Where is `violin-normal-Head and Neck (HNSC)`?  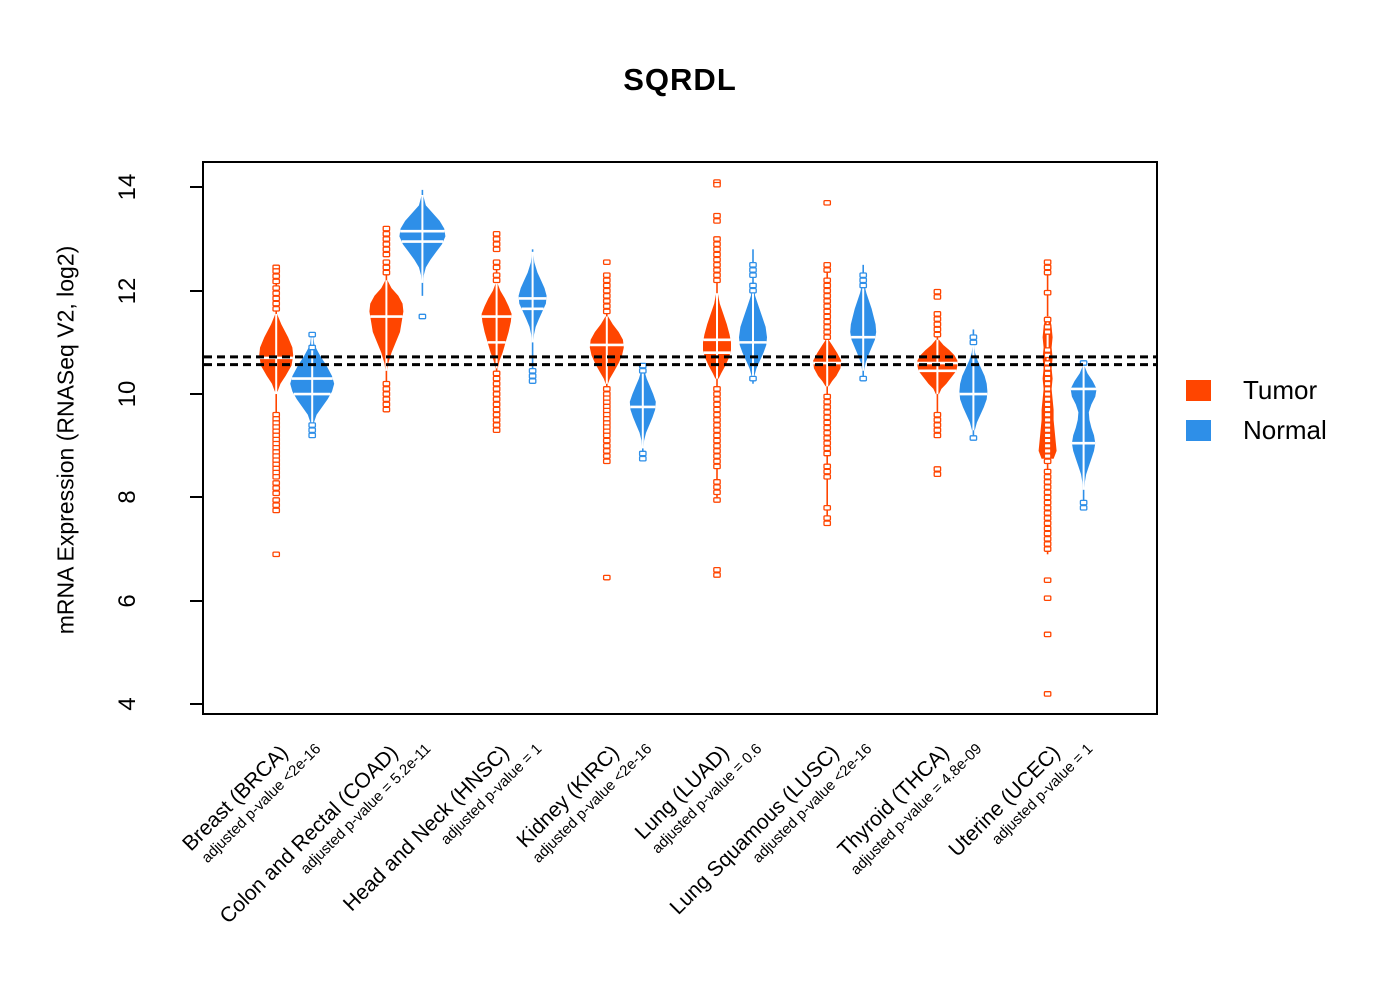
violin-normal-Head and Neck (HNSC) is located at coordinates (532, 316).